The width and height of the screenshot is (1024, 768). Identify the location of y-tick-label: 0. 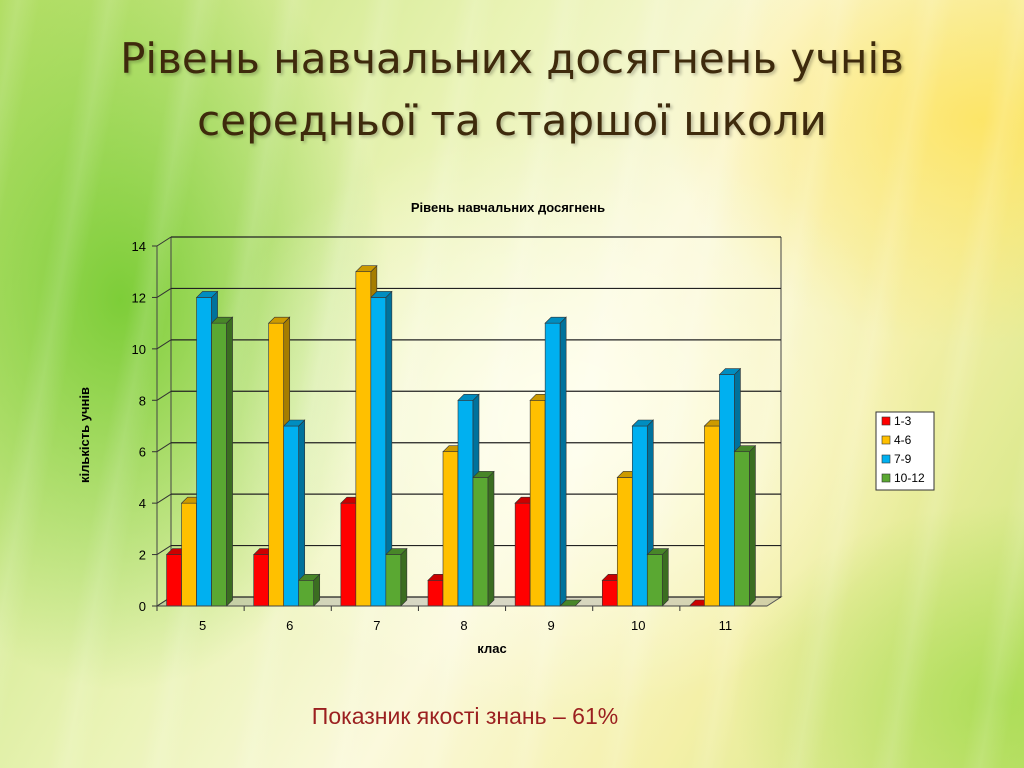
(142, 606).